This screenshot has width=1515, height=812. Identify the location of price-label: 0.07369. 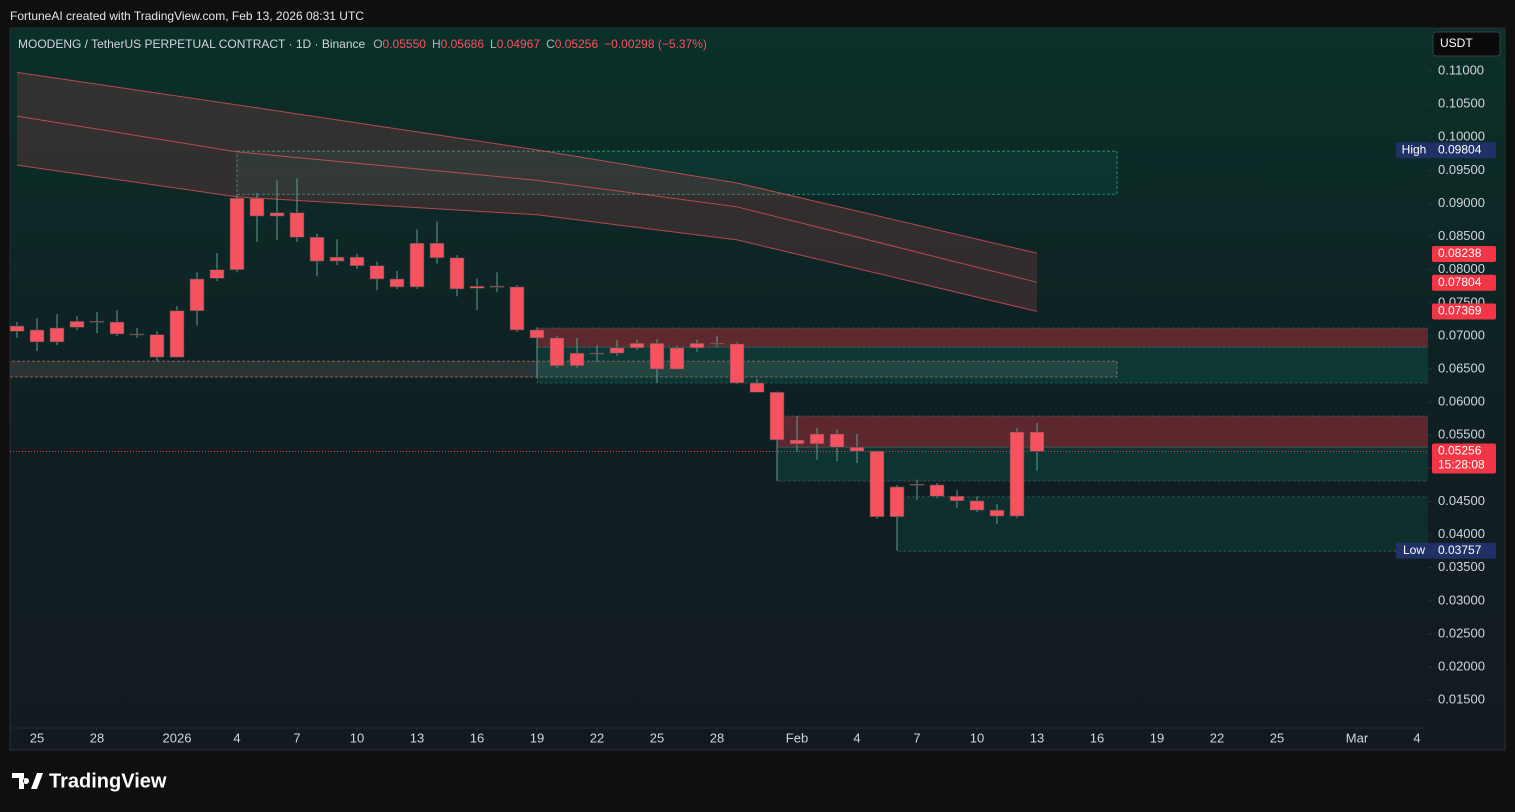
(1460, 311).